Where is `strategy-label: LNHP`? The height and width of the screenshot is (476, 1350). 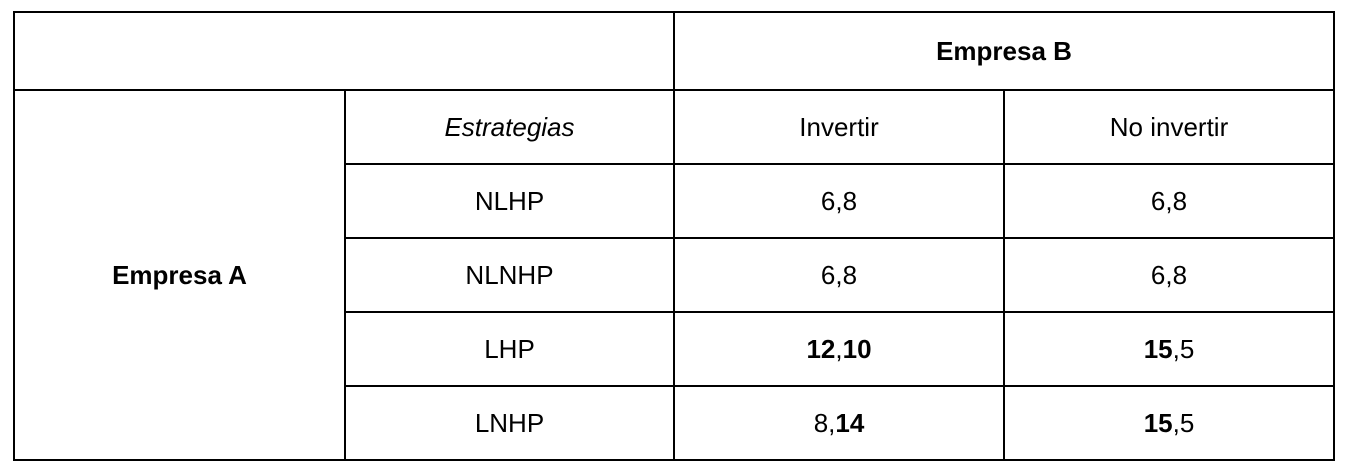 strategy-label: LNHP is located at coordinates (509, 423).